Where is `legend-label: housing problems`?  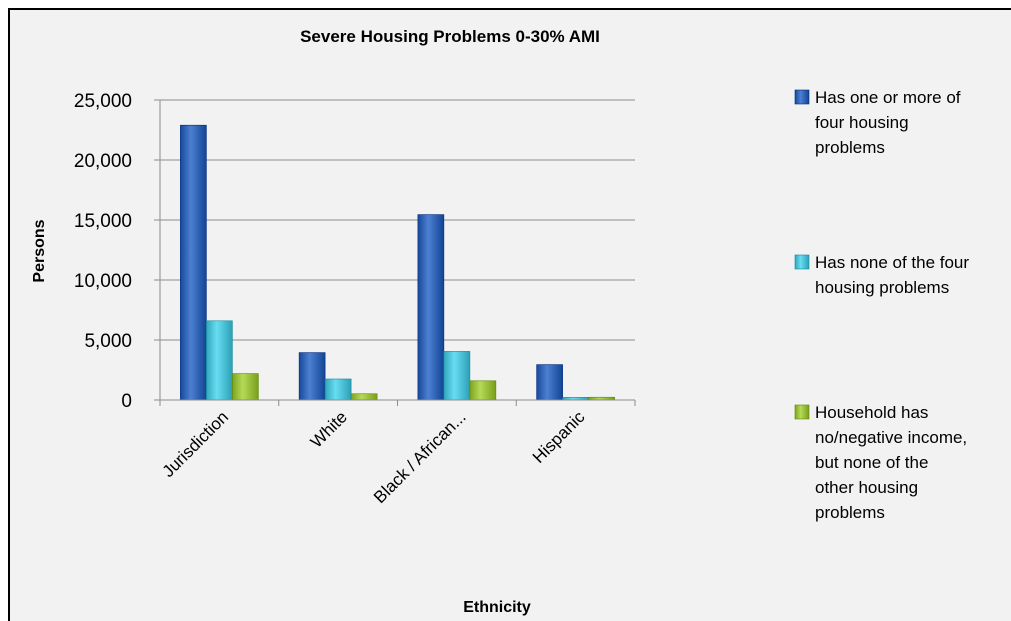
legend-label: housing problems is located at coordinates (882, 287).